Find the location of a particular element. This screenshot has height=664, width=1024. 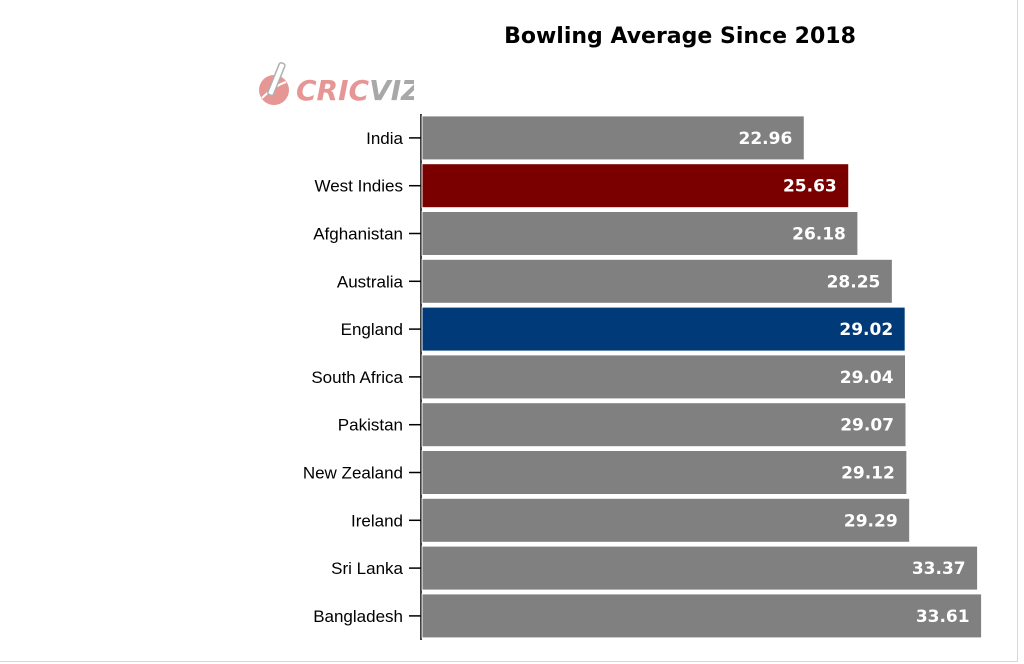

value-label-pakistan: 29.07 is located at coordinates (867, 426).